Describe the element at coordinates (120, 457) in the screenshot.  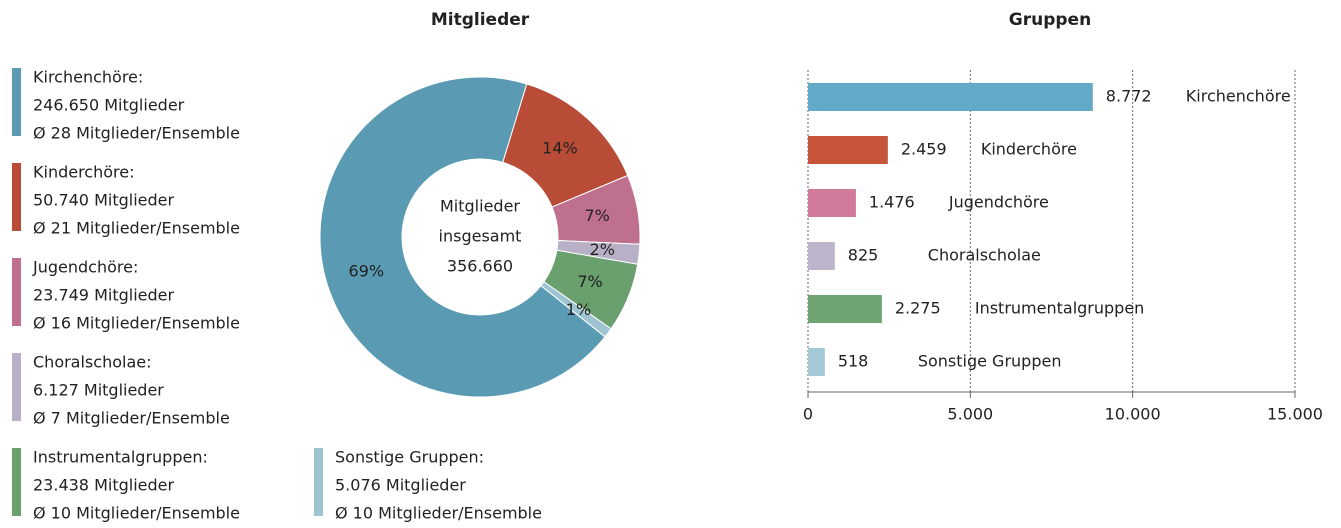
I see `legend-label: Instrumentalgruppen:` at that location.